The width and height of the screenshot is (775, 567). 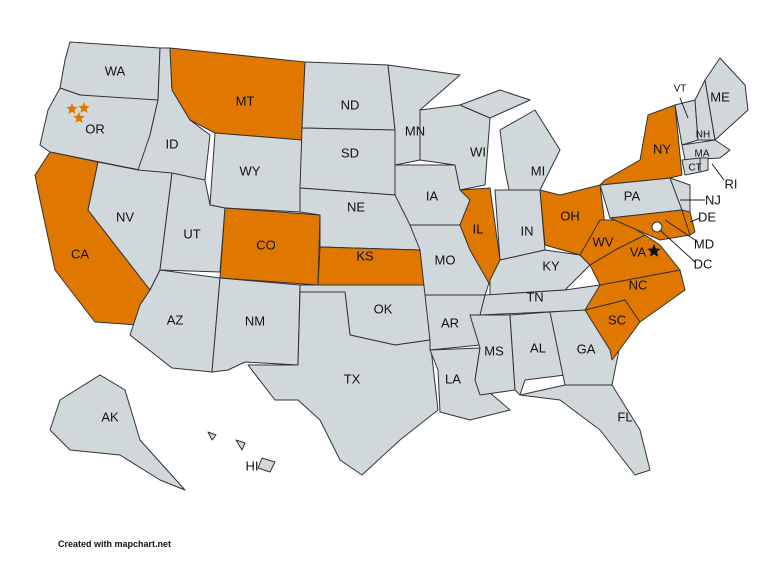 What do you see at coordinates (115, 70) in the screenshot?
I see `label-wa: WA` at bounding box center [115, 70].